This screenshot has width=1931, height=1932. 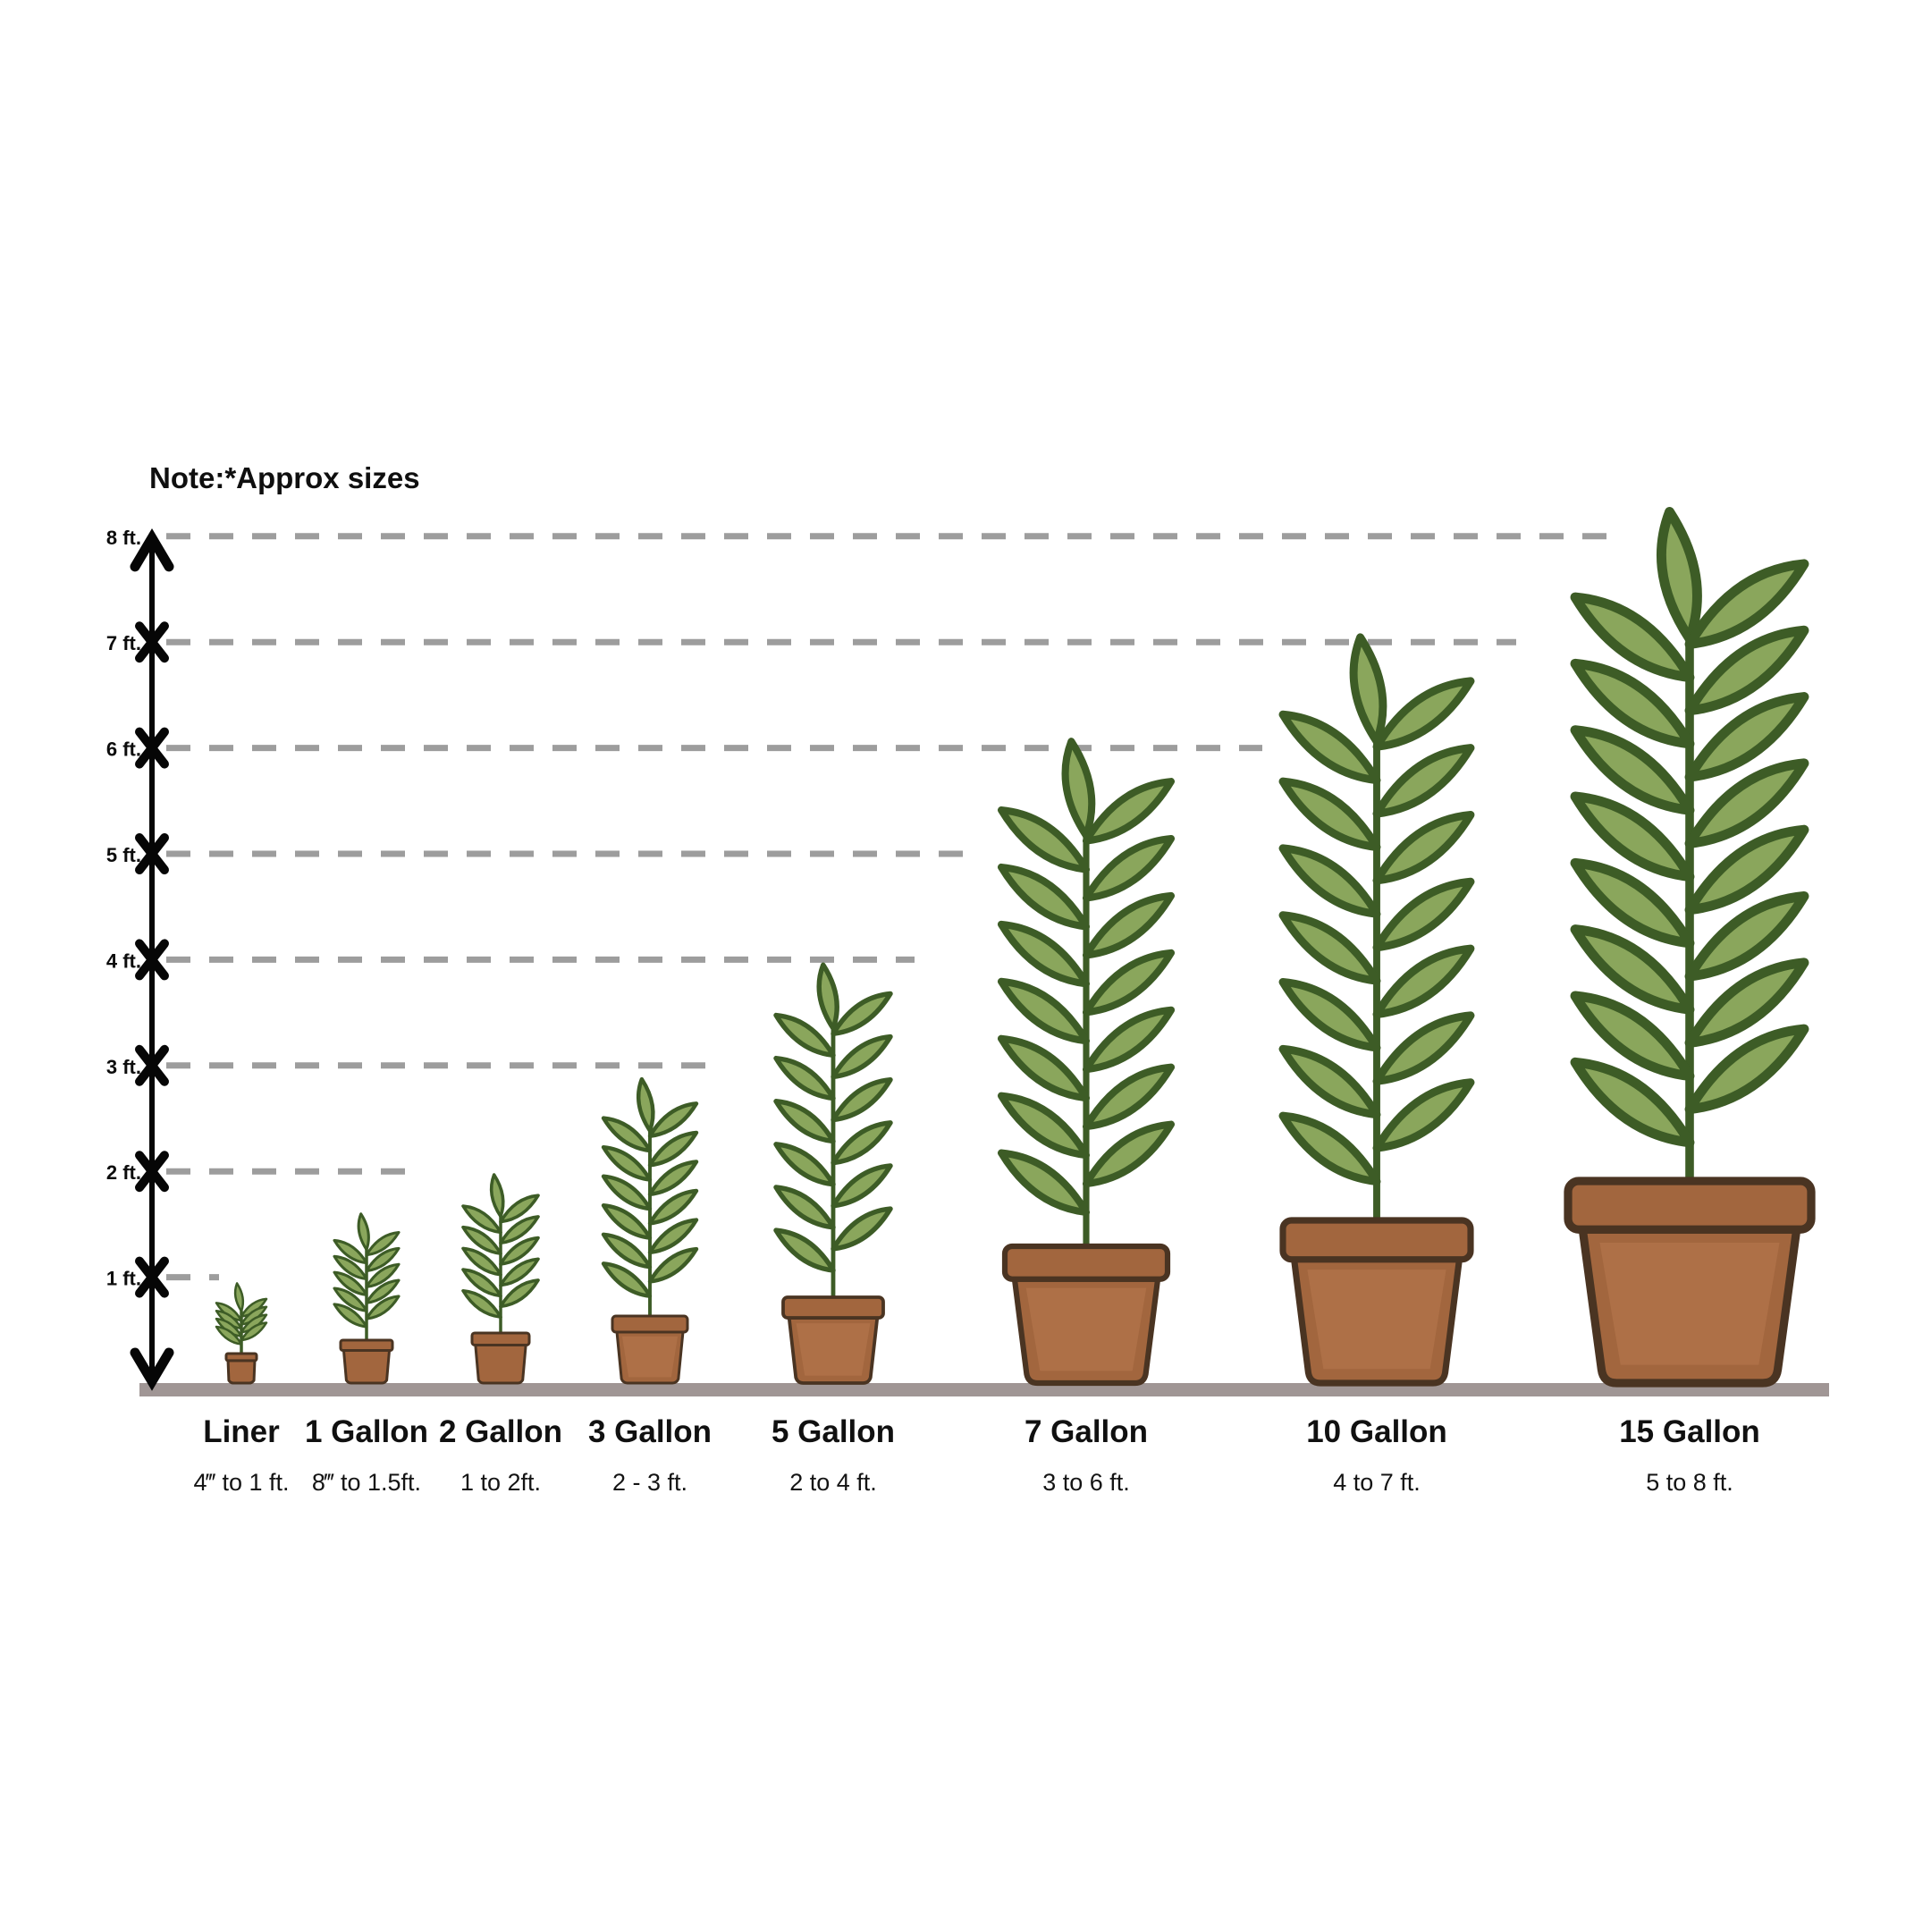 I want to click on axis-tick-label-7ft: 7 ft., so click(x=123, y=643).